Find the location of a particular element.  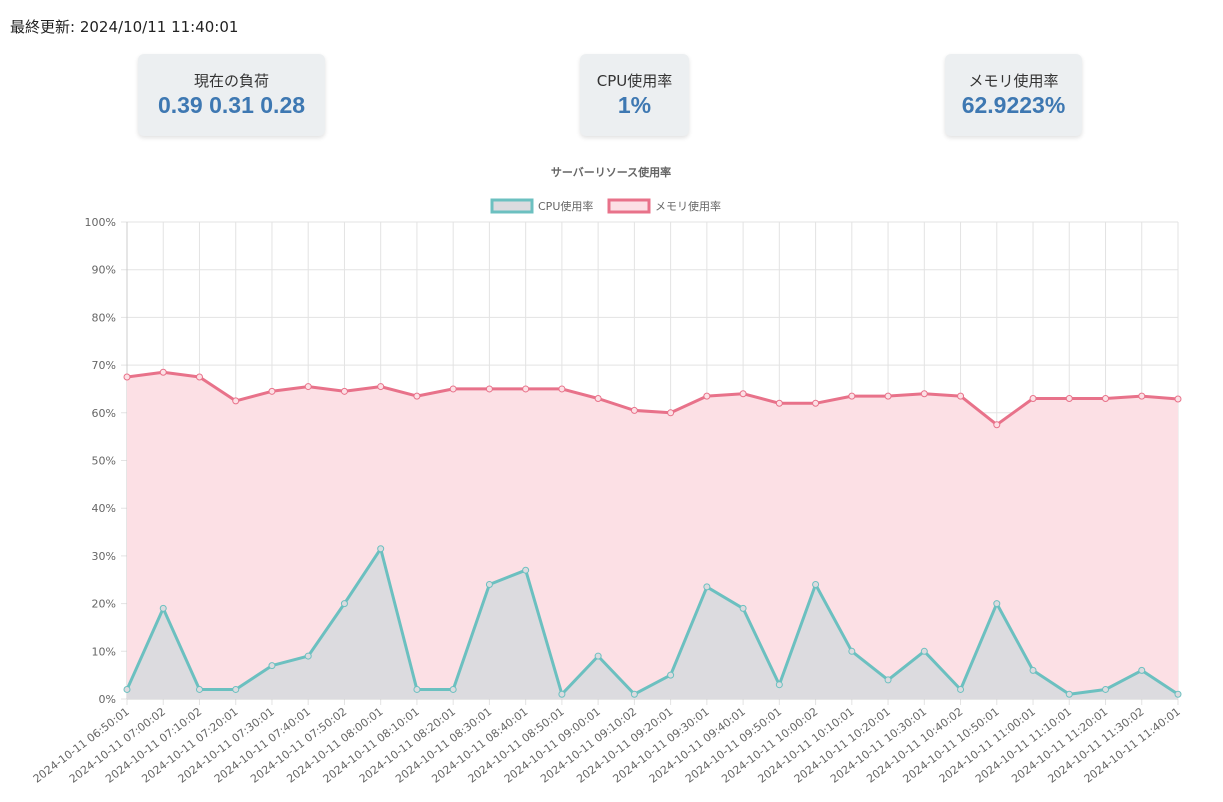

y-tick-label: 0% is located at coordinates (107, 699).